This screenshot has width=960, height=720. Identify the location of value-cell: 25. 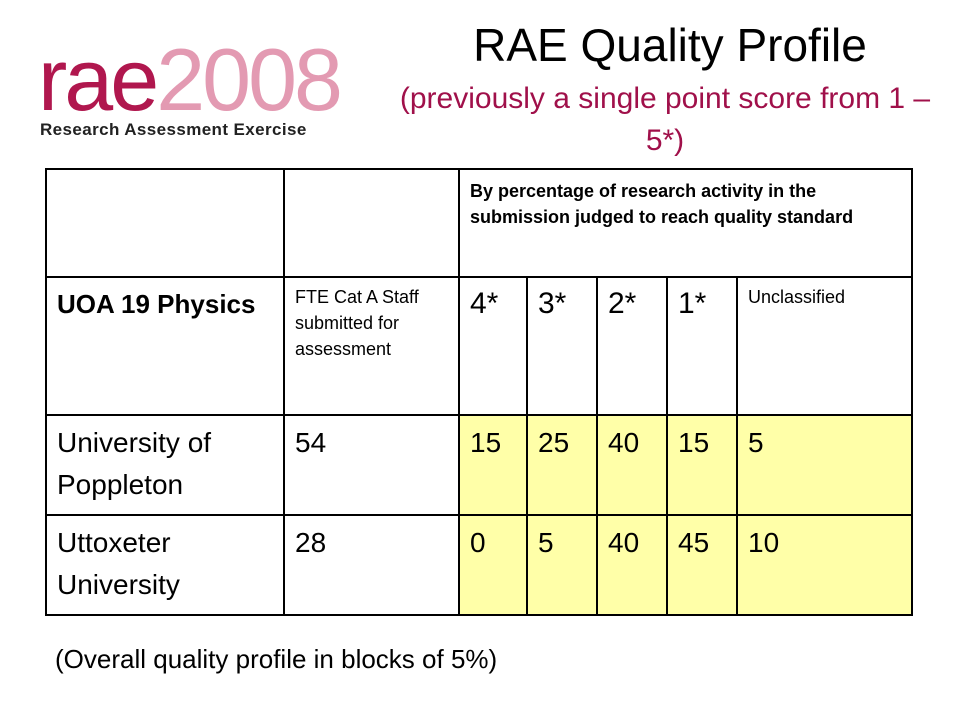
(562, 465).